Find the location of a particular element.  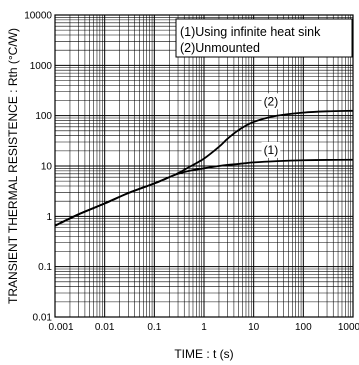

x-tick-label: 1 is located at coordinates (204, 327).